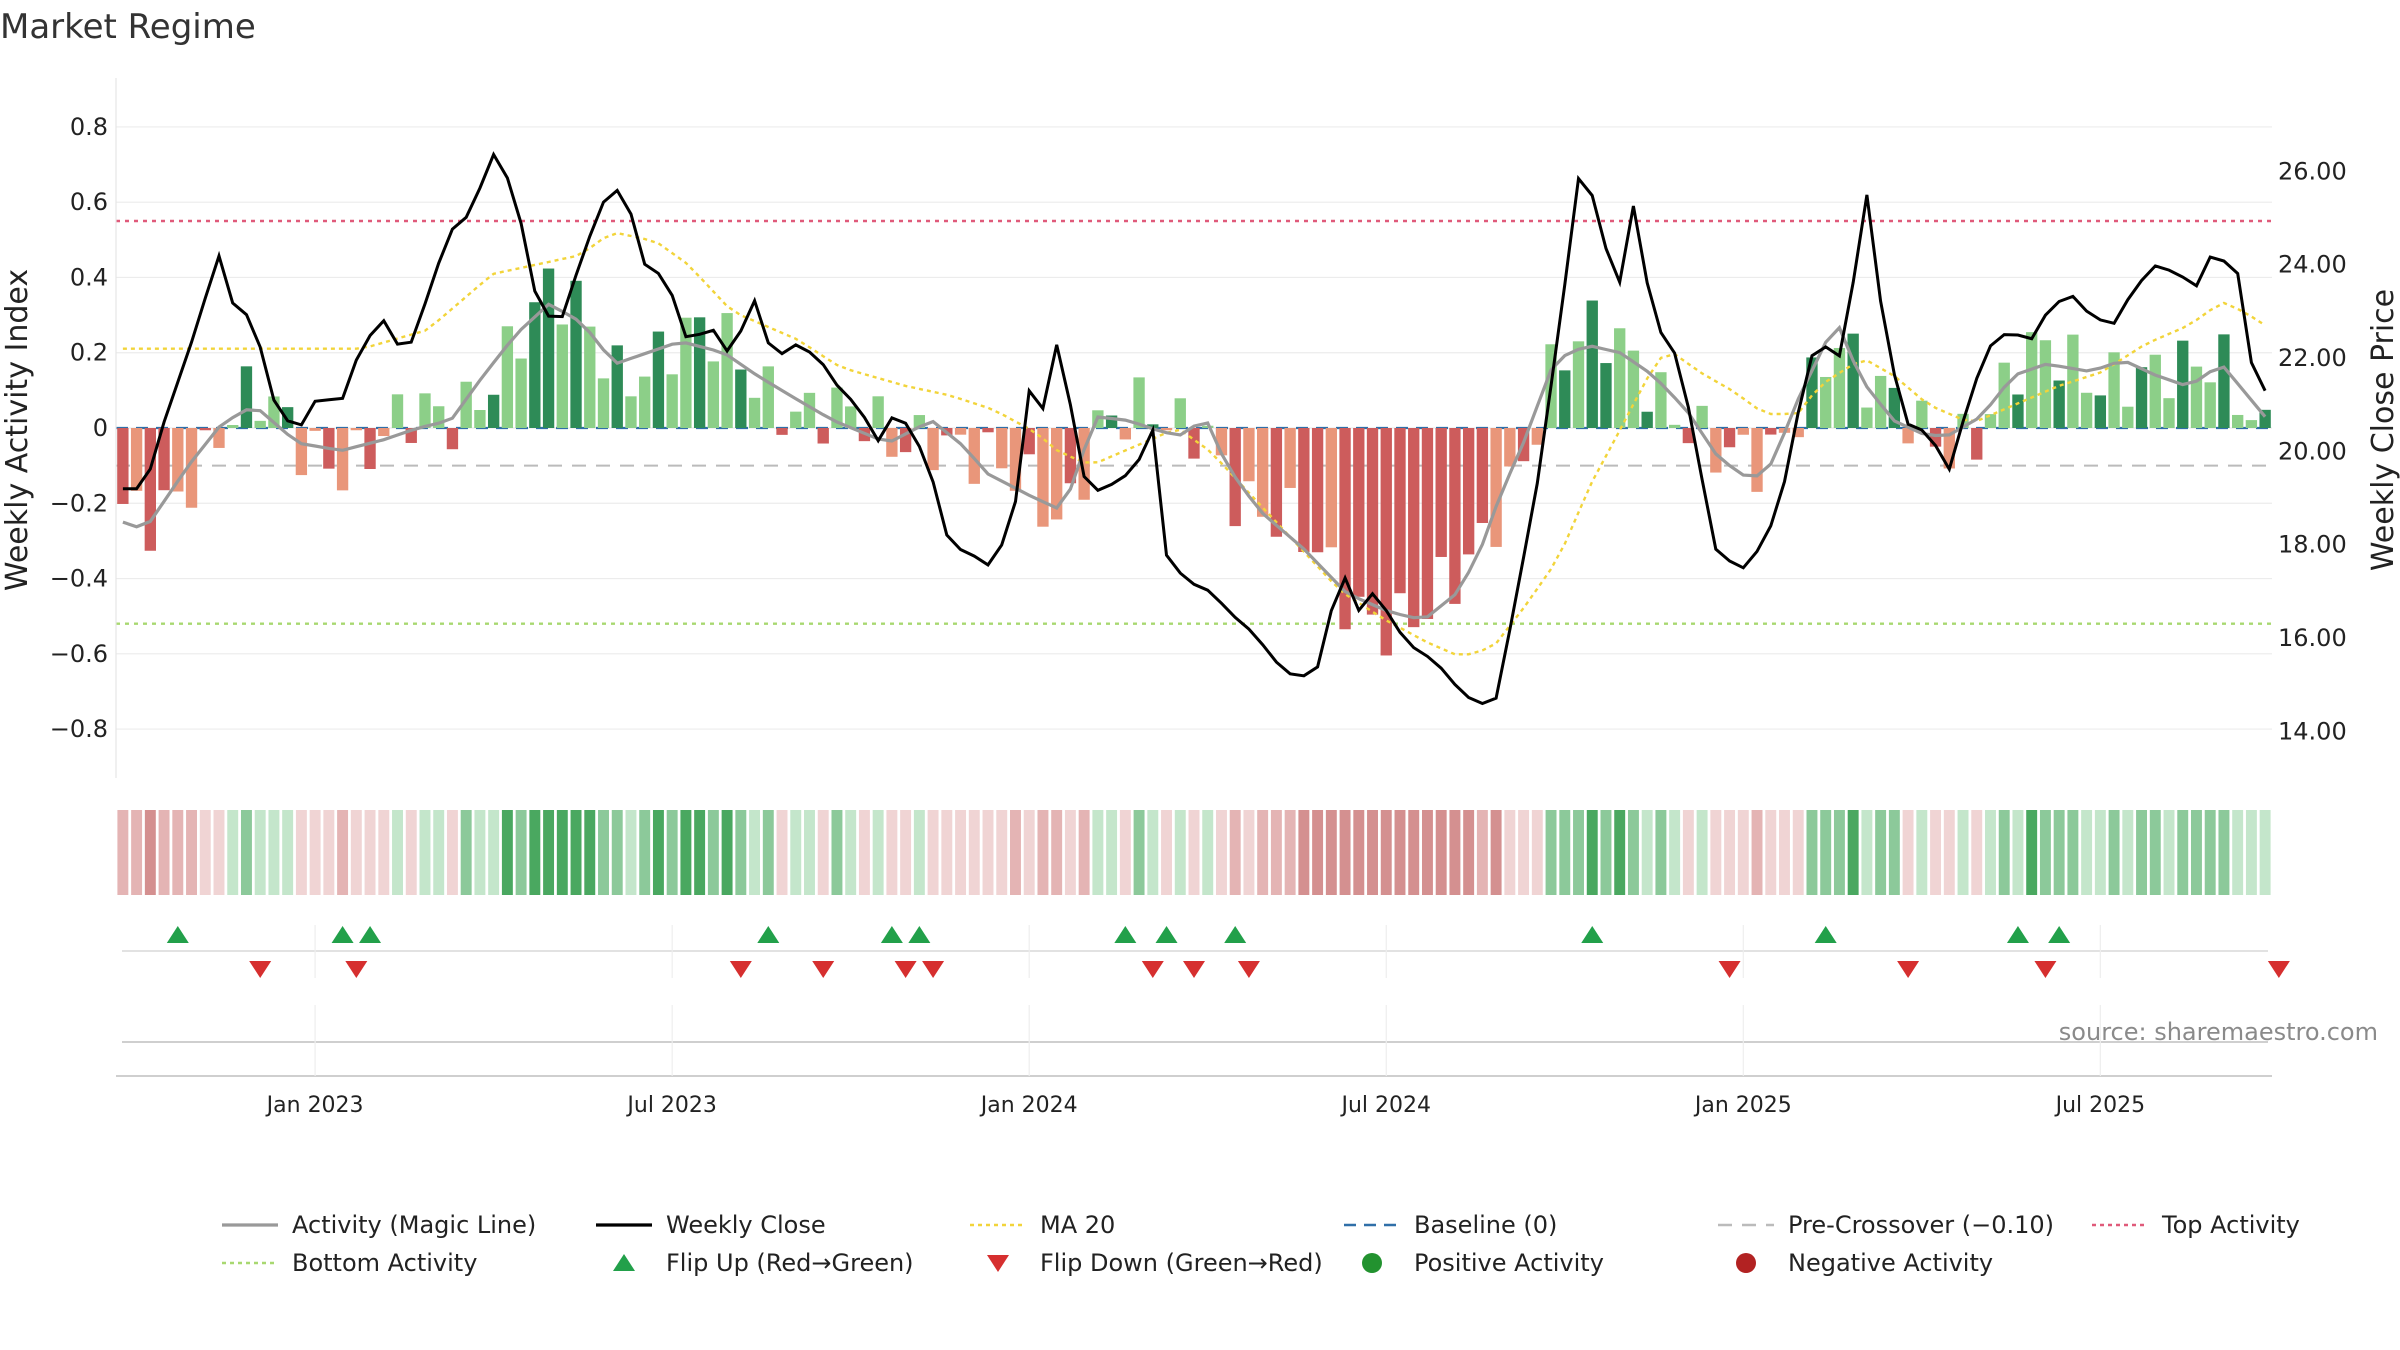 The image size is (2400, 1350). What do you see at coordinates (2312, 358) in the screenshot?
I see `y-tick-right: 22.00` at bounding box center [2312, 358].